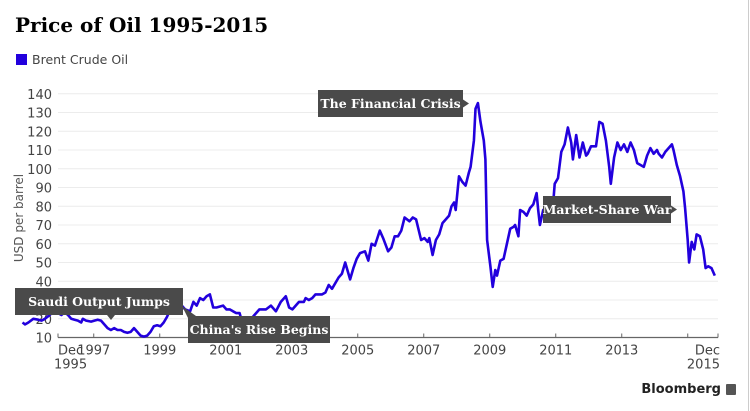 The height and width of the screenshot is (411, 750). Describe the element at coordinates (70, 365) in the screenshot. I see `x-tick-label: 1995` at that location.